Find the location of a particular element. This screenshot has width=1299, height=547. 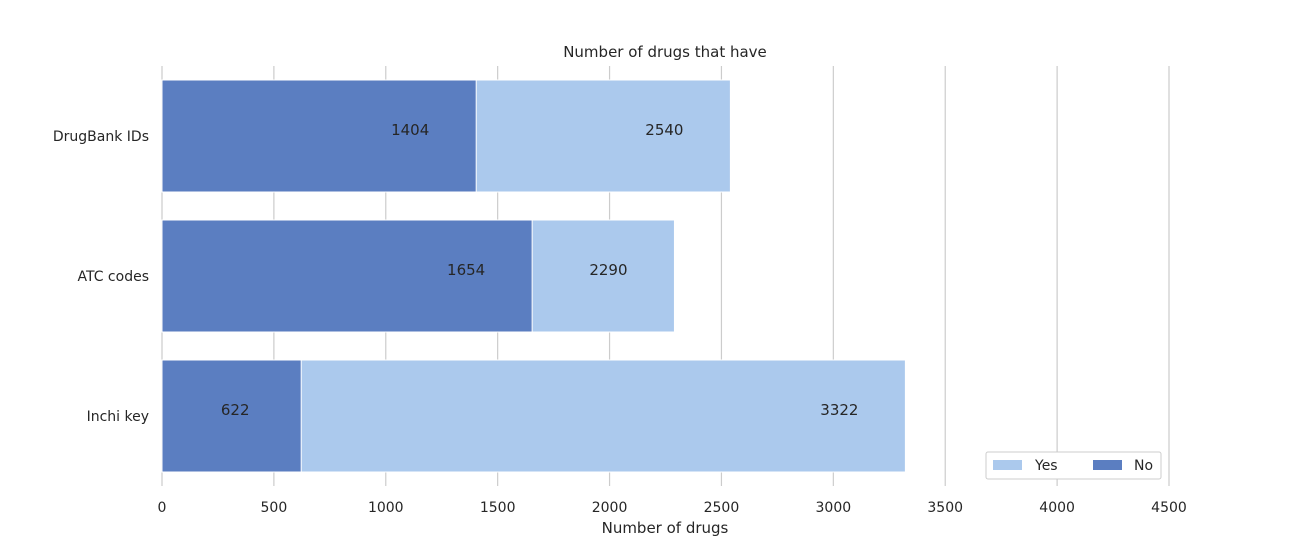

legend-label-no: No is located at coordinates (1143, 466).